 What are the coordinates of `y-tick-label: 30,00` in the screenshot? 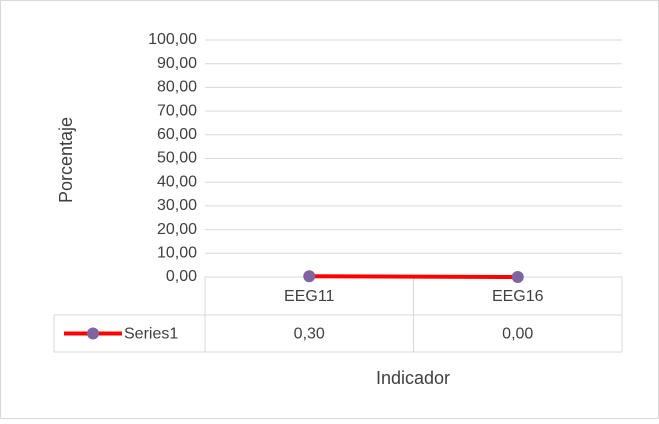 It's located at (177, 205).